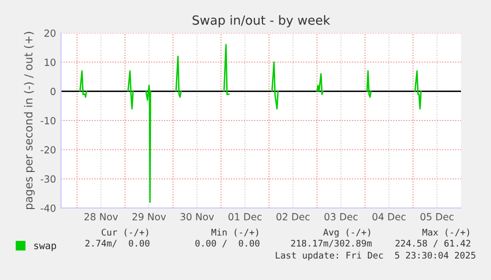  Describe the element at coordinates (149, 216) in the screenshot. I see `x-tick-label: 29 Nov` at that location.